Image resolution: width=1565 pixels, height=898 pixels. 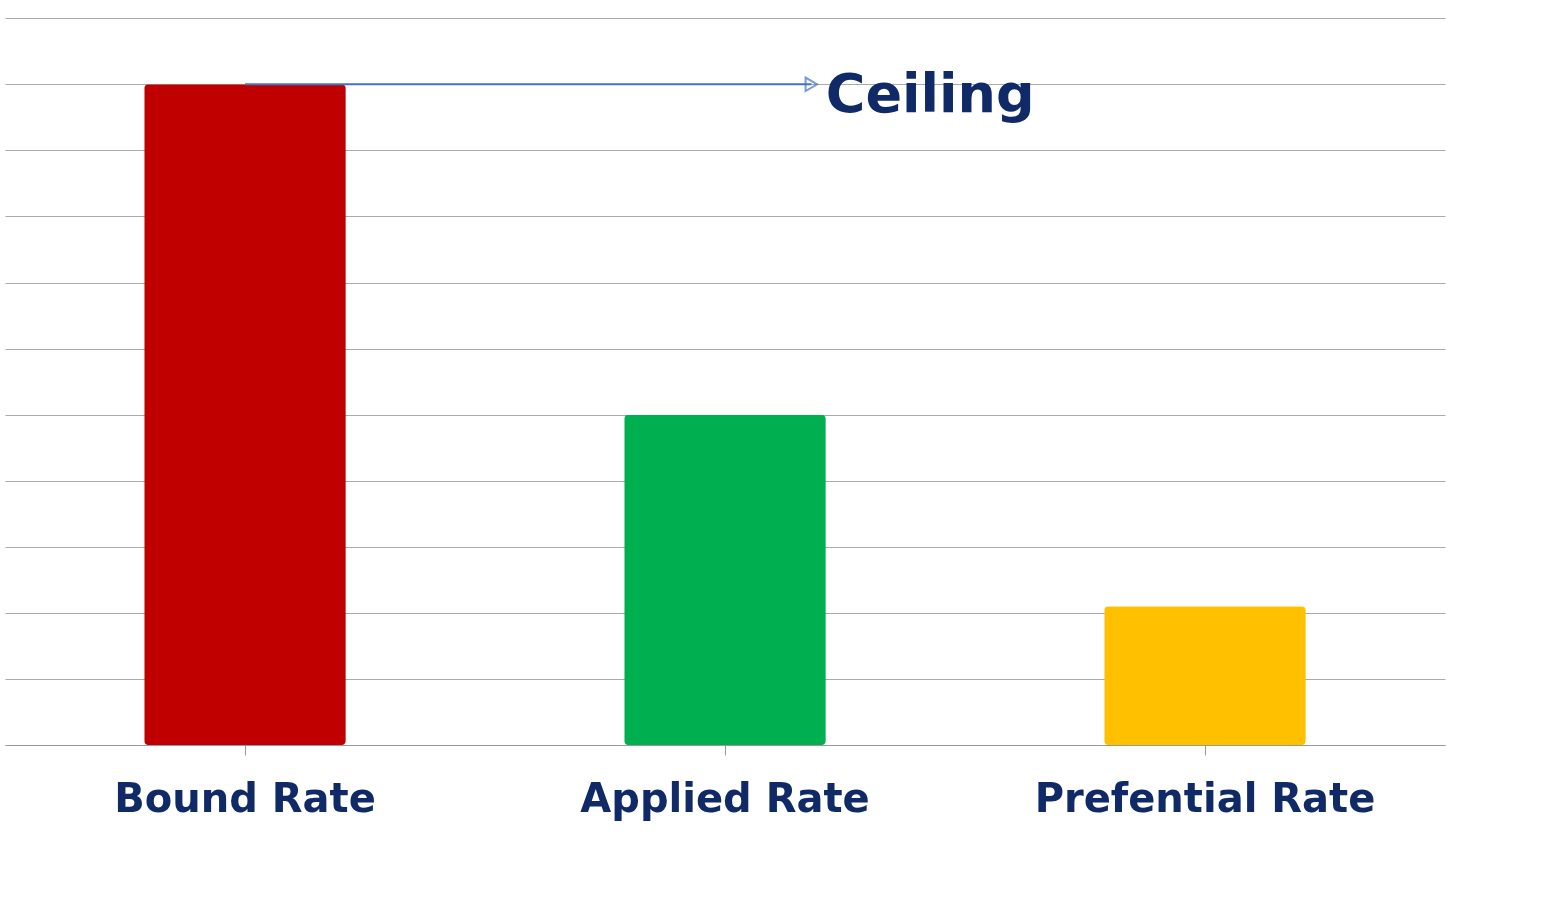 What do you see at coordinates (930, 94) in the screenshot?
I see `annotation: Ceiling` at bounding box center [930, 94].